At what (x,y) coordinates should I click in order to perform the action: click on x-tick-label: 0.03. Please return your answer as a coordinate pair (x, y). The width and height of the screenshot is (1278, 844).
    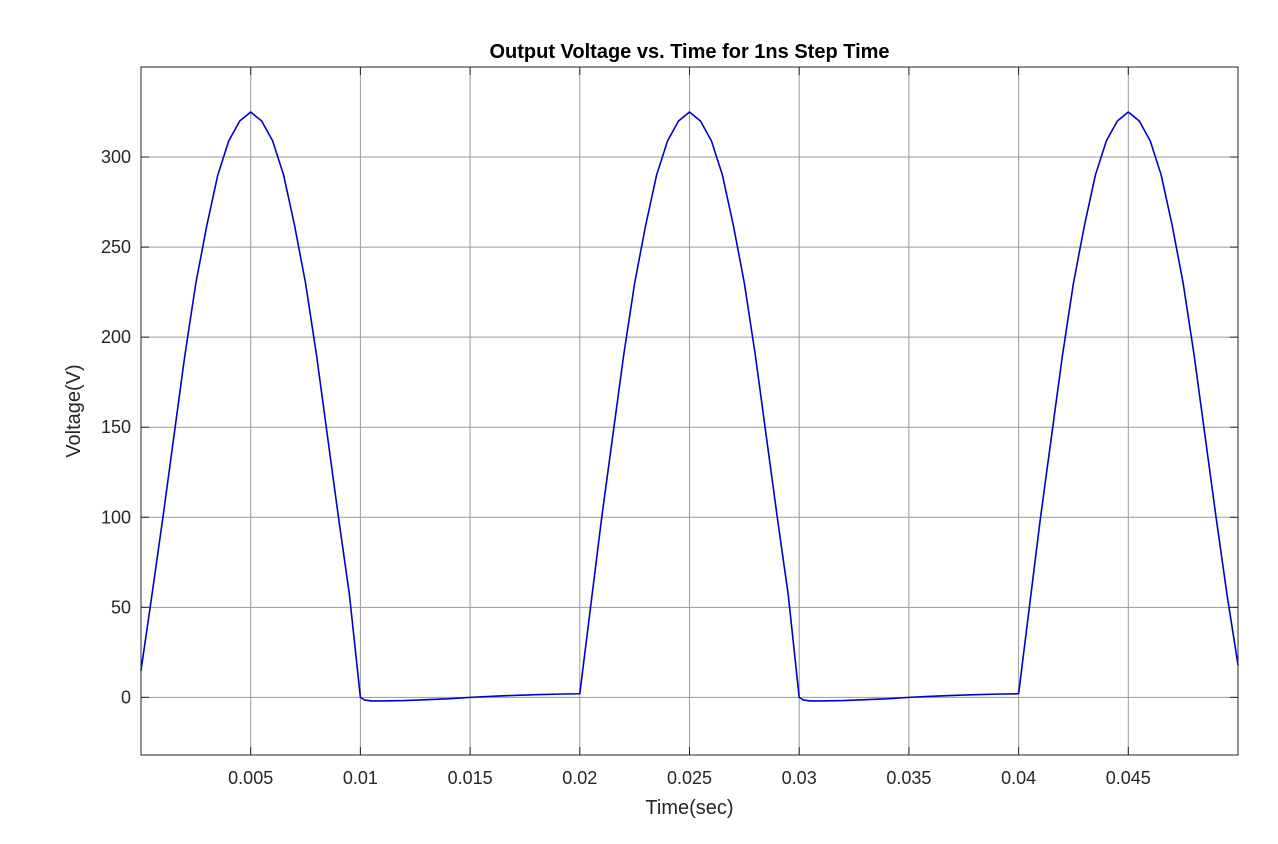
    Looking at the image, I should click on (799, 778).